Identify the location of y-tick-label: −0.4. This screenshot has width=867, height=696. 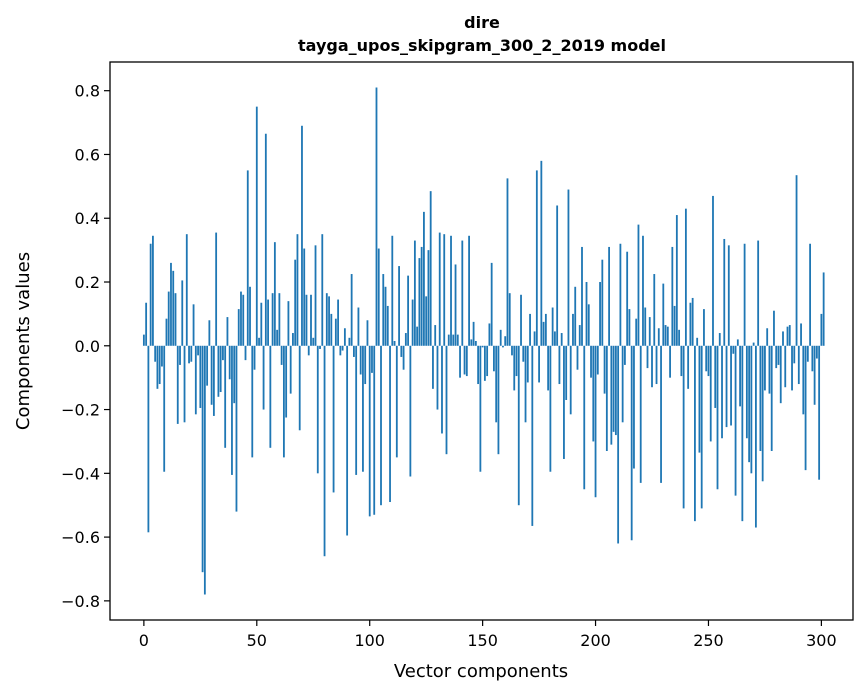
(80, 473).